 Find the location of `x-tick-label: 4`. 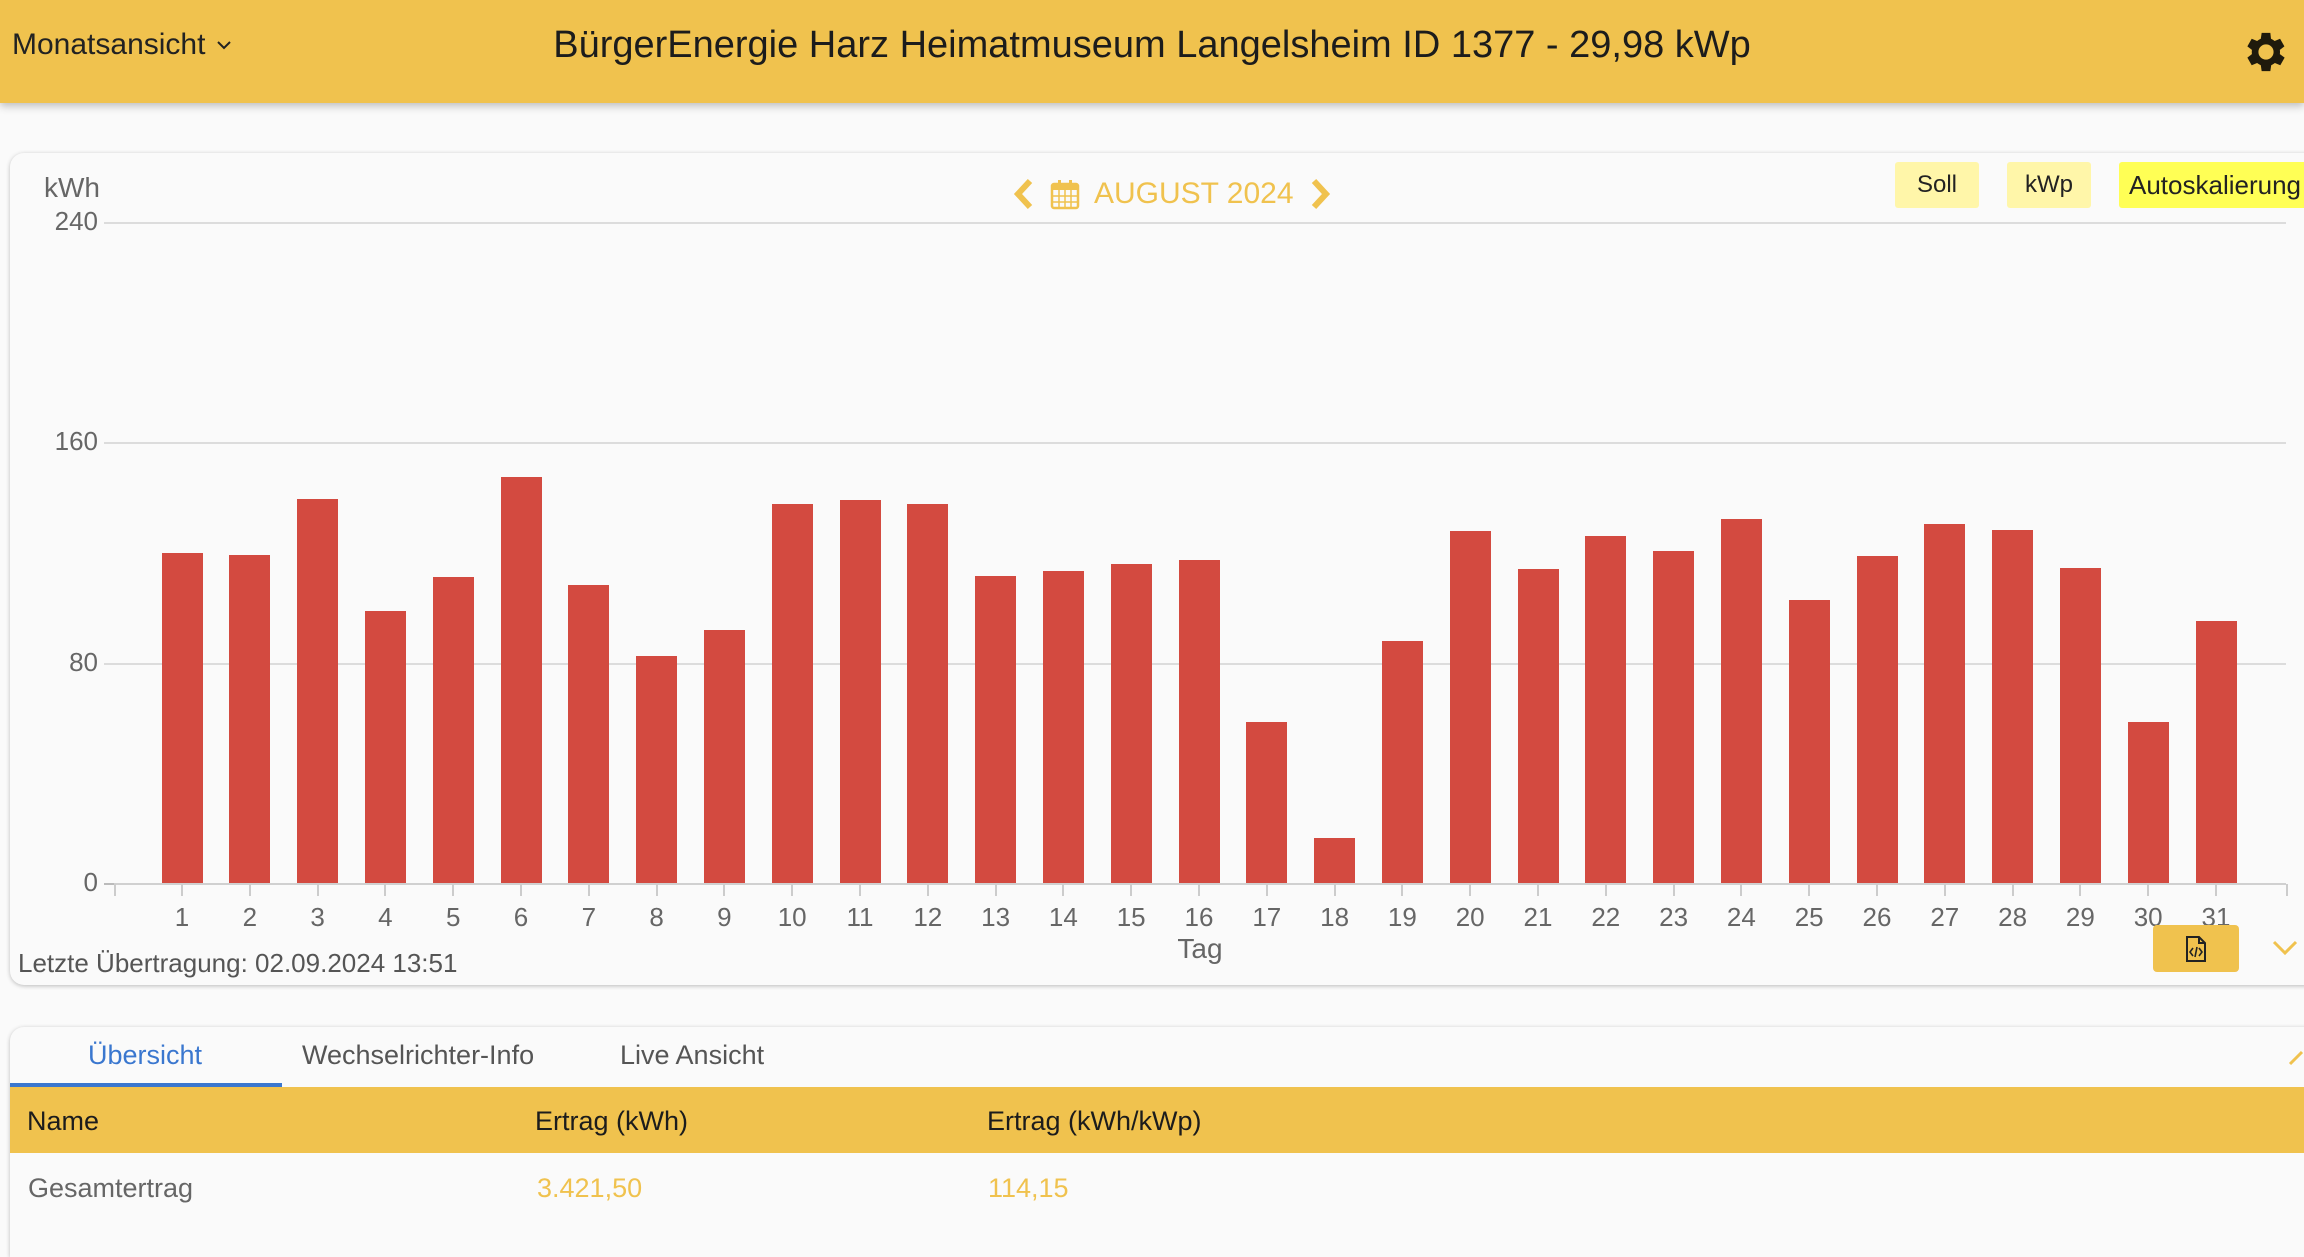

x-tick-label: 4 is located at coordinates (385, 917).